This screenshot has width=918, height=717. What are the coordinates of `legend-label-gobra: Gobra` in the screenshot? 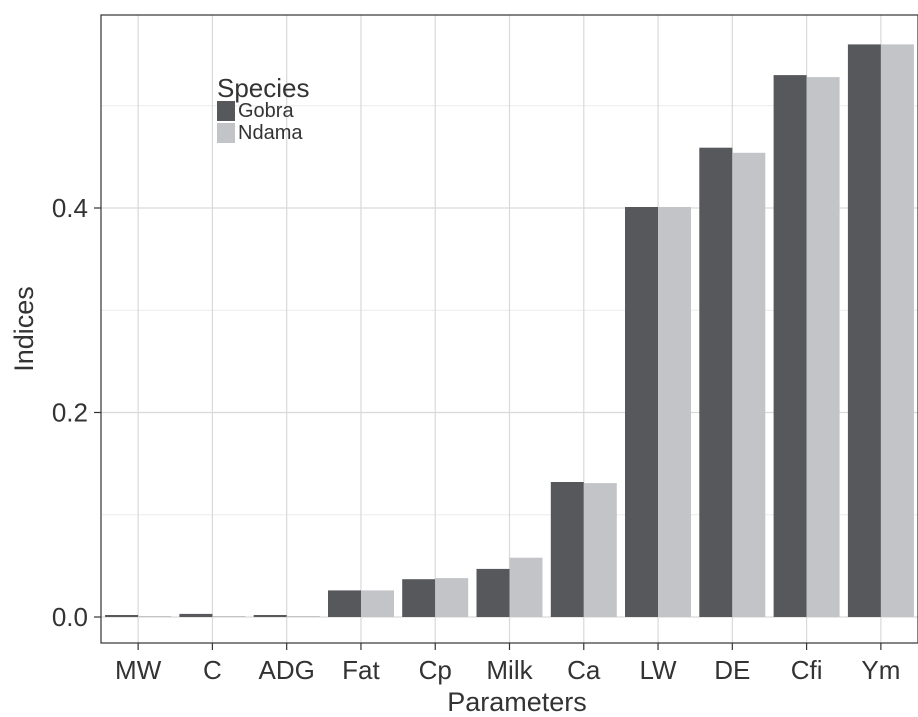 It's located at (266, 111).